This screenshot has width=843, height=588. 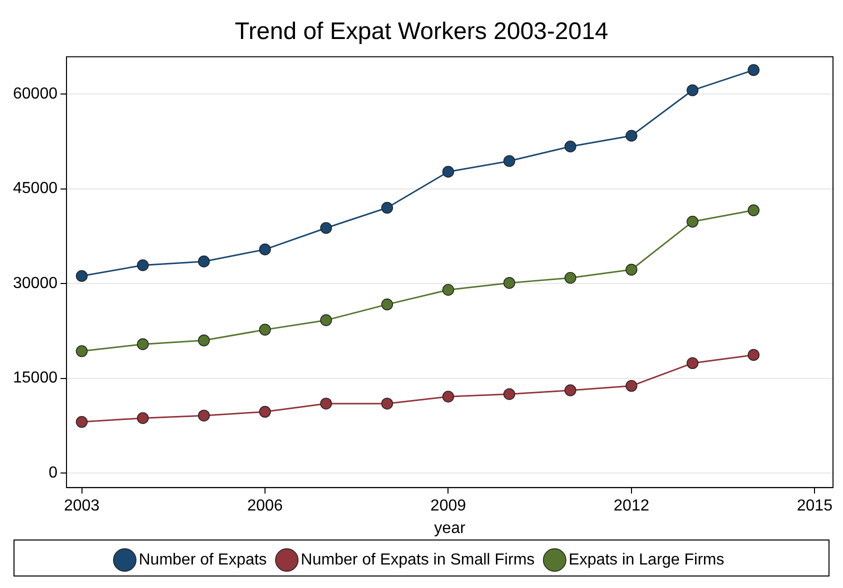 What do you see at coordinates (265, 506) in the screenshot?
I see `x-tick-label: 2006` at bounding box center [265, 506].